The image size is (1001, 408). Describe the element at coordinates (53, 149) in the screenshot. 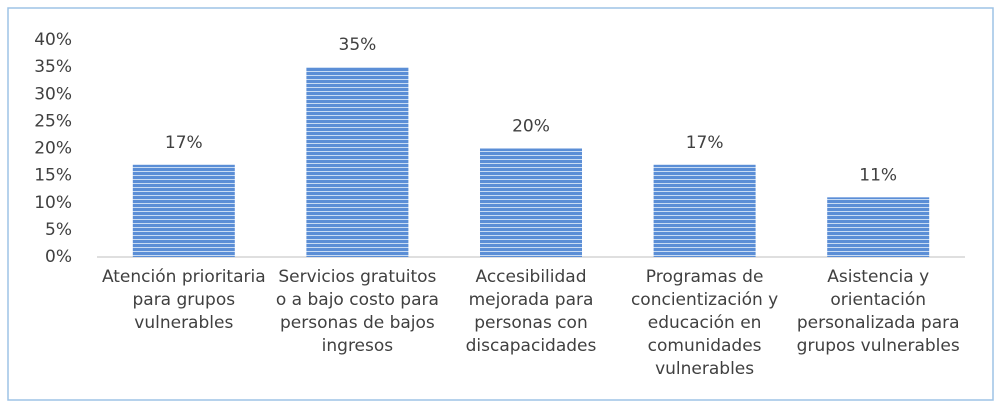

I see `y-tick-label: 20%` at that location.